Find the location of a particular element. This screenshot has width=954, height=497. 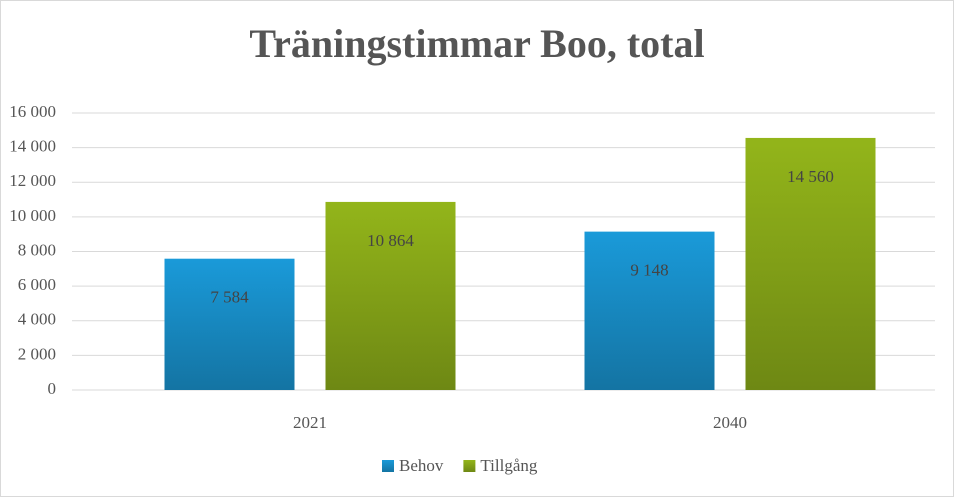

y-tick-label: 0 is located at coordinates (52, 388).